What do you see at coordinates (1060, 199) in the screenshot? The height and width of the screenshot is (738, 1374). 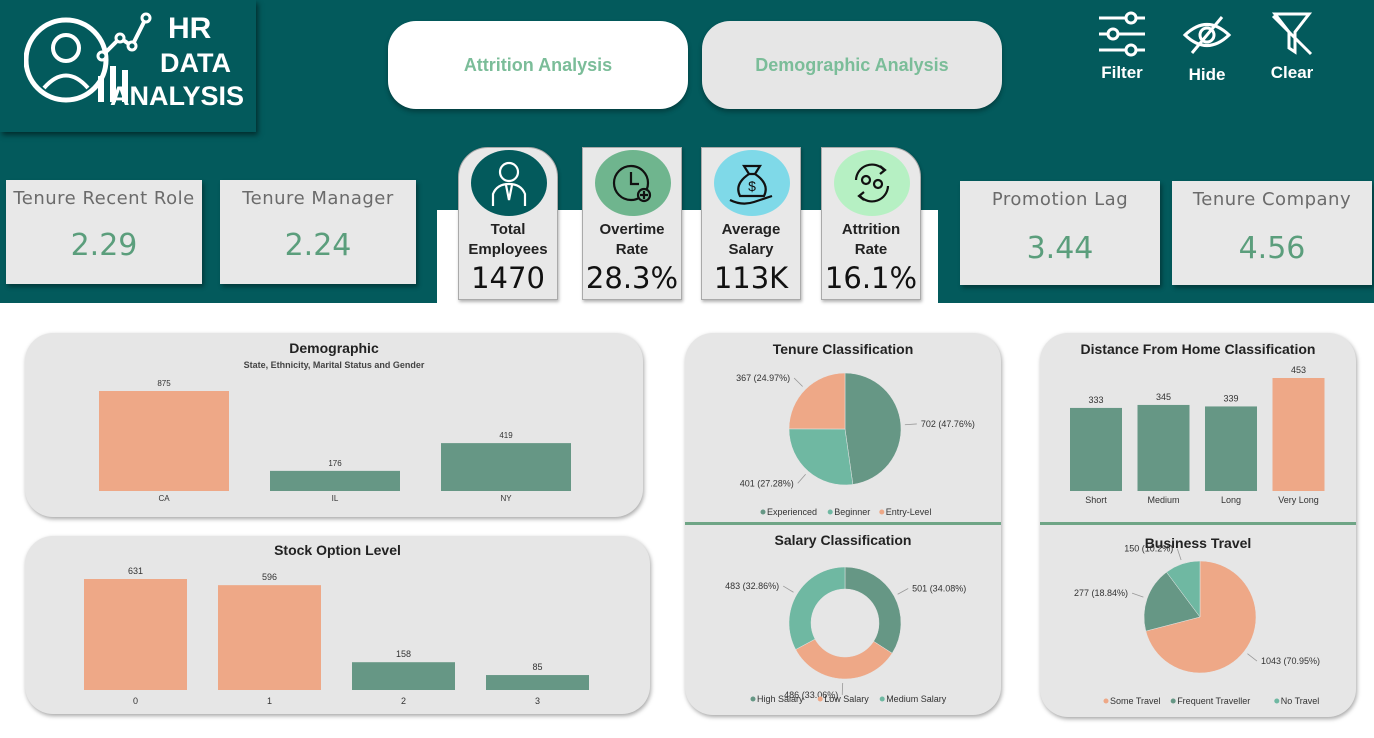 I see `kpi-title: Promotion Lag` at bounding box center [1060, 199].